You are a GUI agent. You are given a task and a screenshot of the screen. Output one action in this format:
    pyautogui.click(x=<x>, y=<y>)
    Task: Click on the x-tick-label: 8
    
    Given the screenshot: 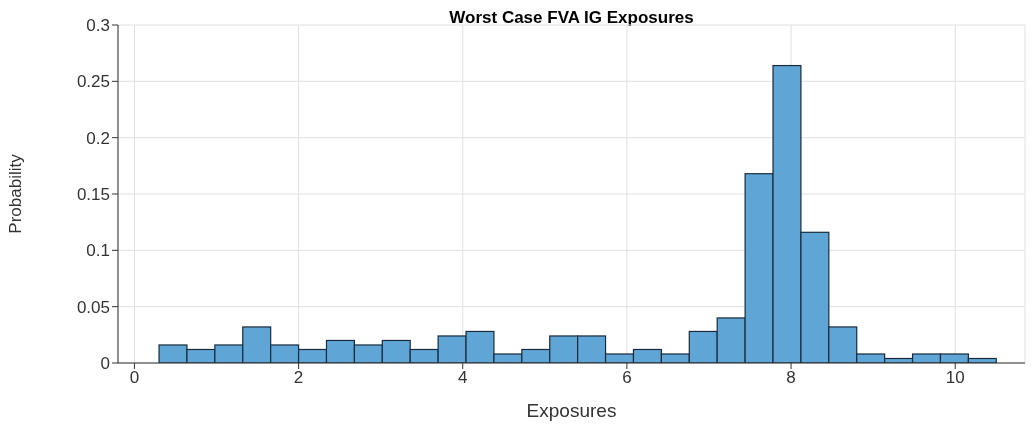 What is the action you would take?
    pyautogui.click(x=791, y=378)
    